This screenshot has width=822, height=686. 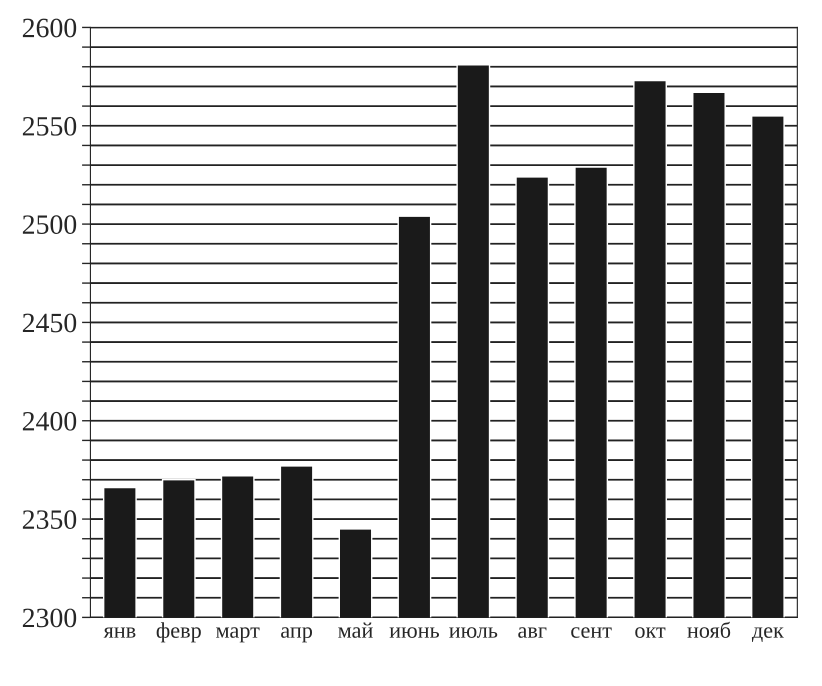 I want to click on y-tick-label: 2400, so click(x=49, y=421).